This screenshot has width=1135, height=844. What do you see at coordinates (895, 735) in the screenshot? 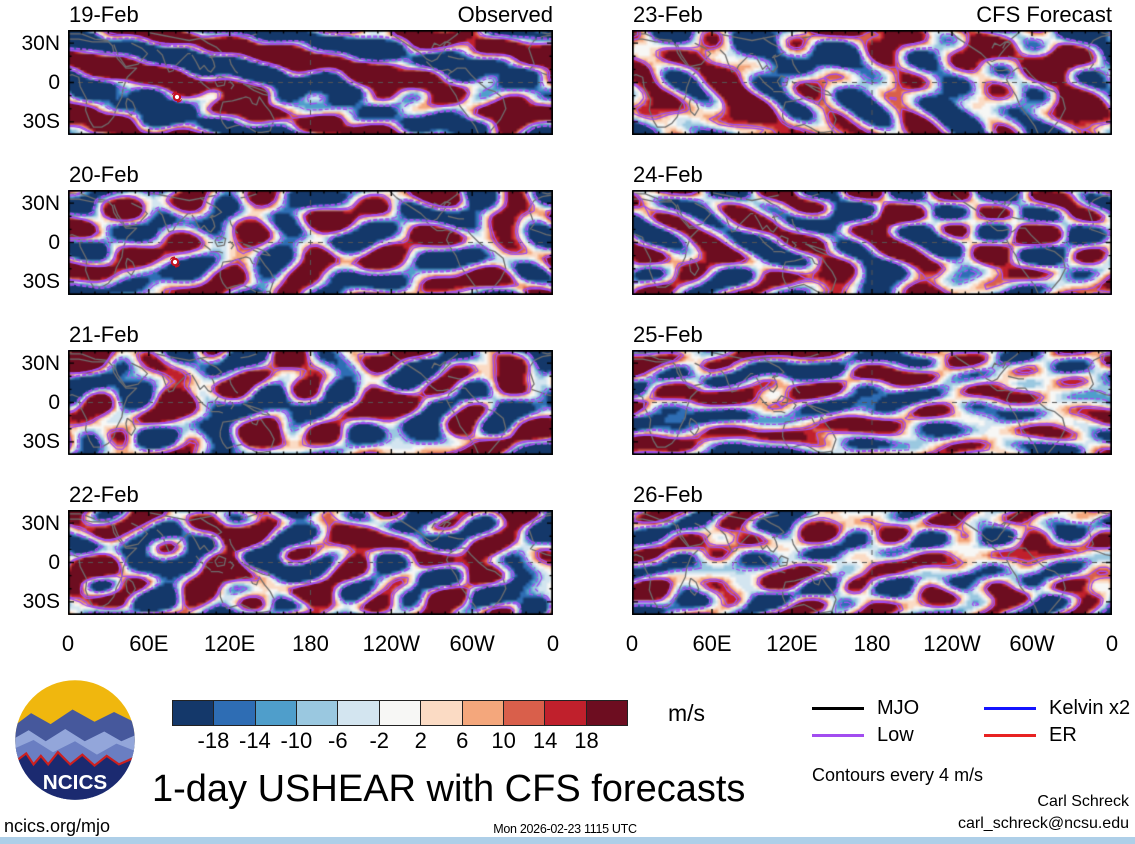
I see `legend-label: Low` at bounding box center [895, 735].